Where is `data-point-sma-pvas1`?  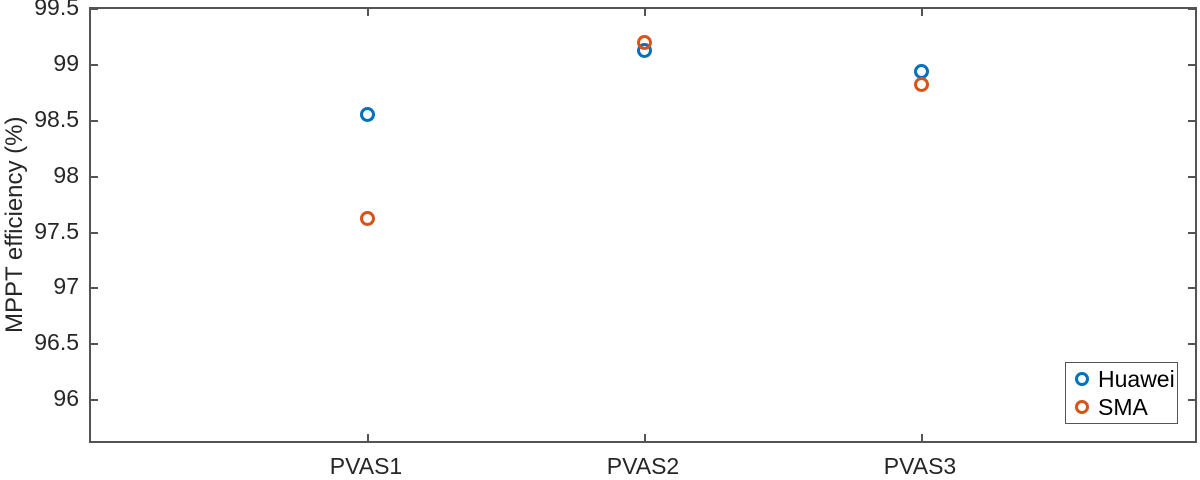 data-point-sma-pvas1 is located at coordinates (367, 219).